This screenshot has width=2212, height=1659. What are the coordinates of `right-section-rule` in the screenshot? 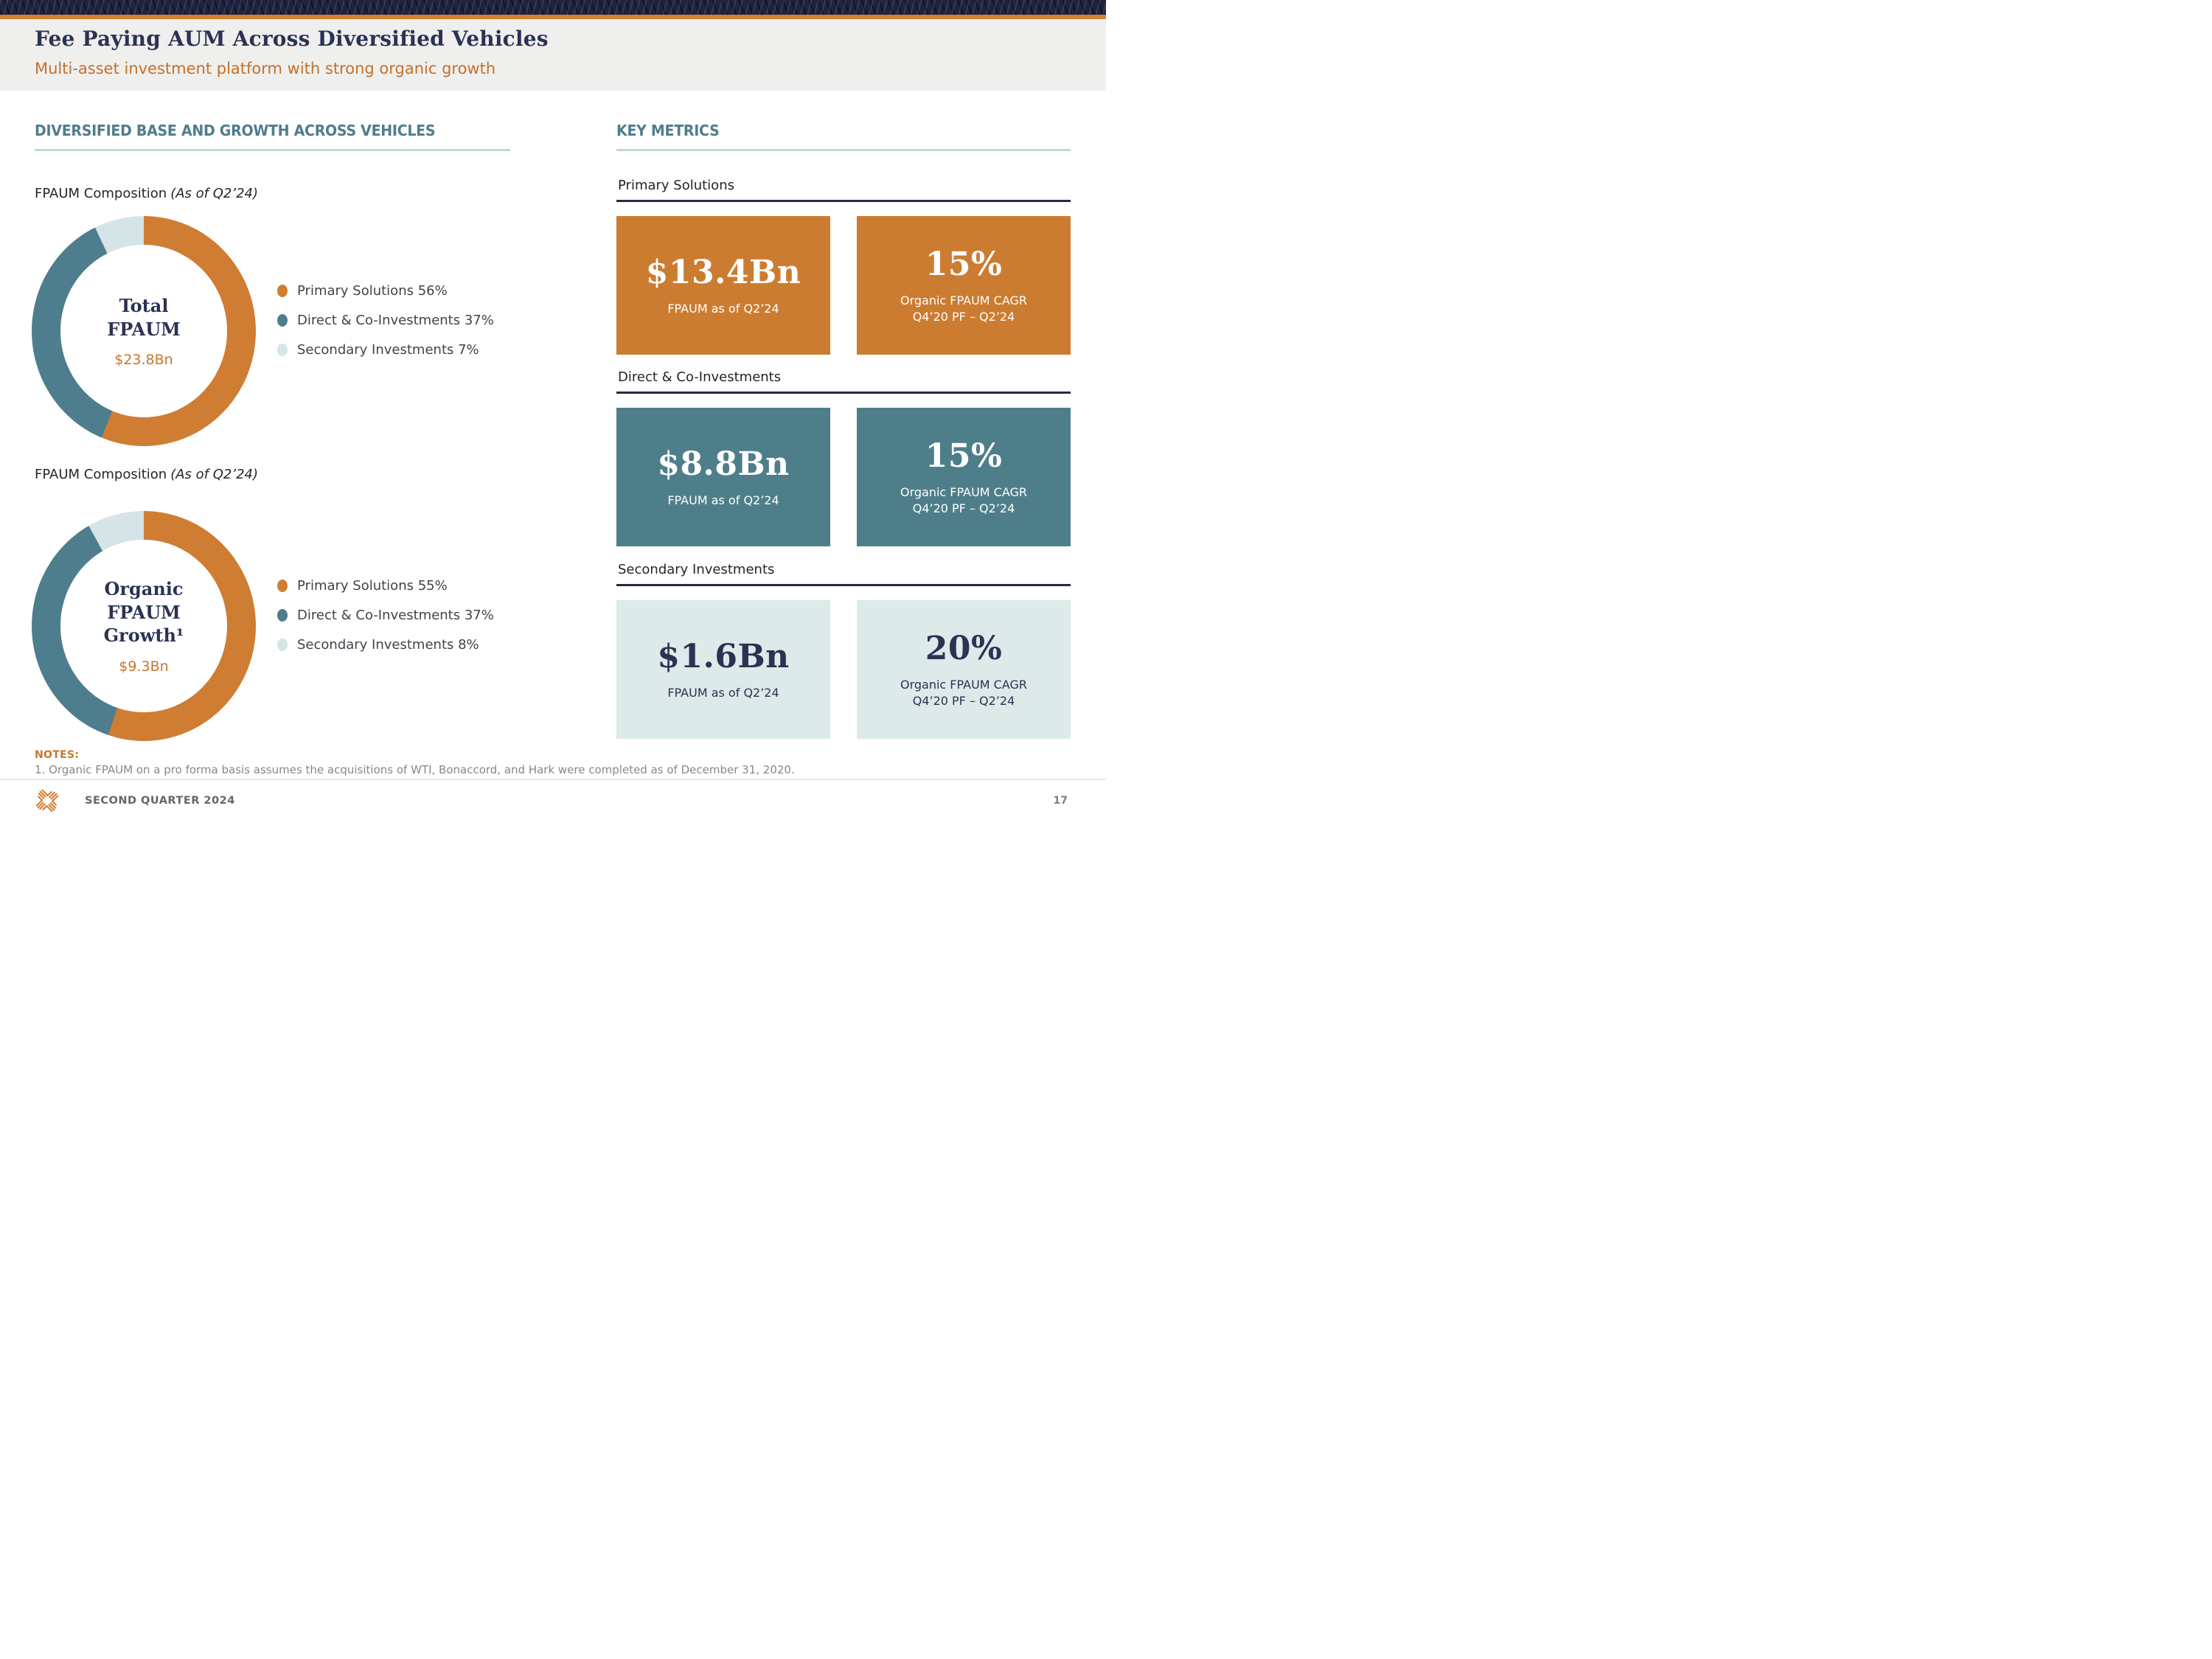 It's located at (843, 150).